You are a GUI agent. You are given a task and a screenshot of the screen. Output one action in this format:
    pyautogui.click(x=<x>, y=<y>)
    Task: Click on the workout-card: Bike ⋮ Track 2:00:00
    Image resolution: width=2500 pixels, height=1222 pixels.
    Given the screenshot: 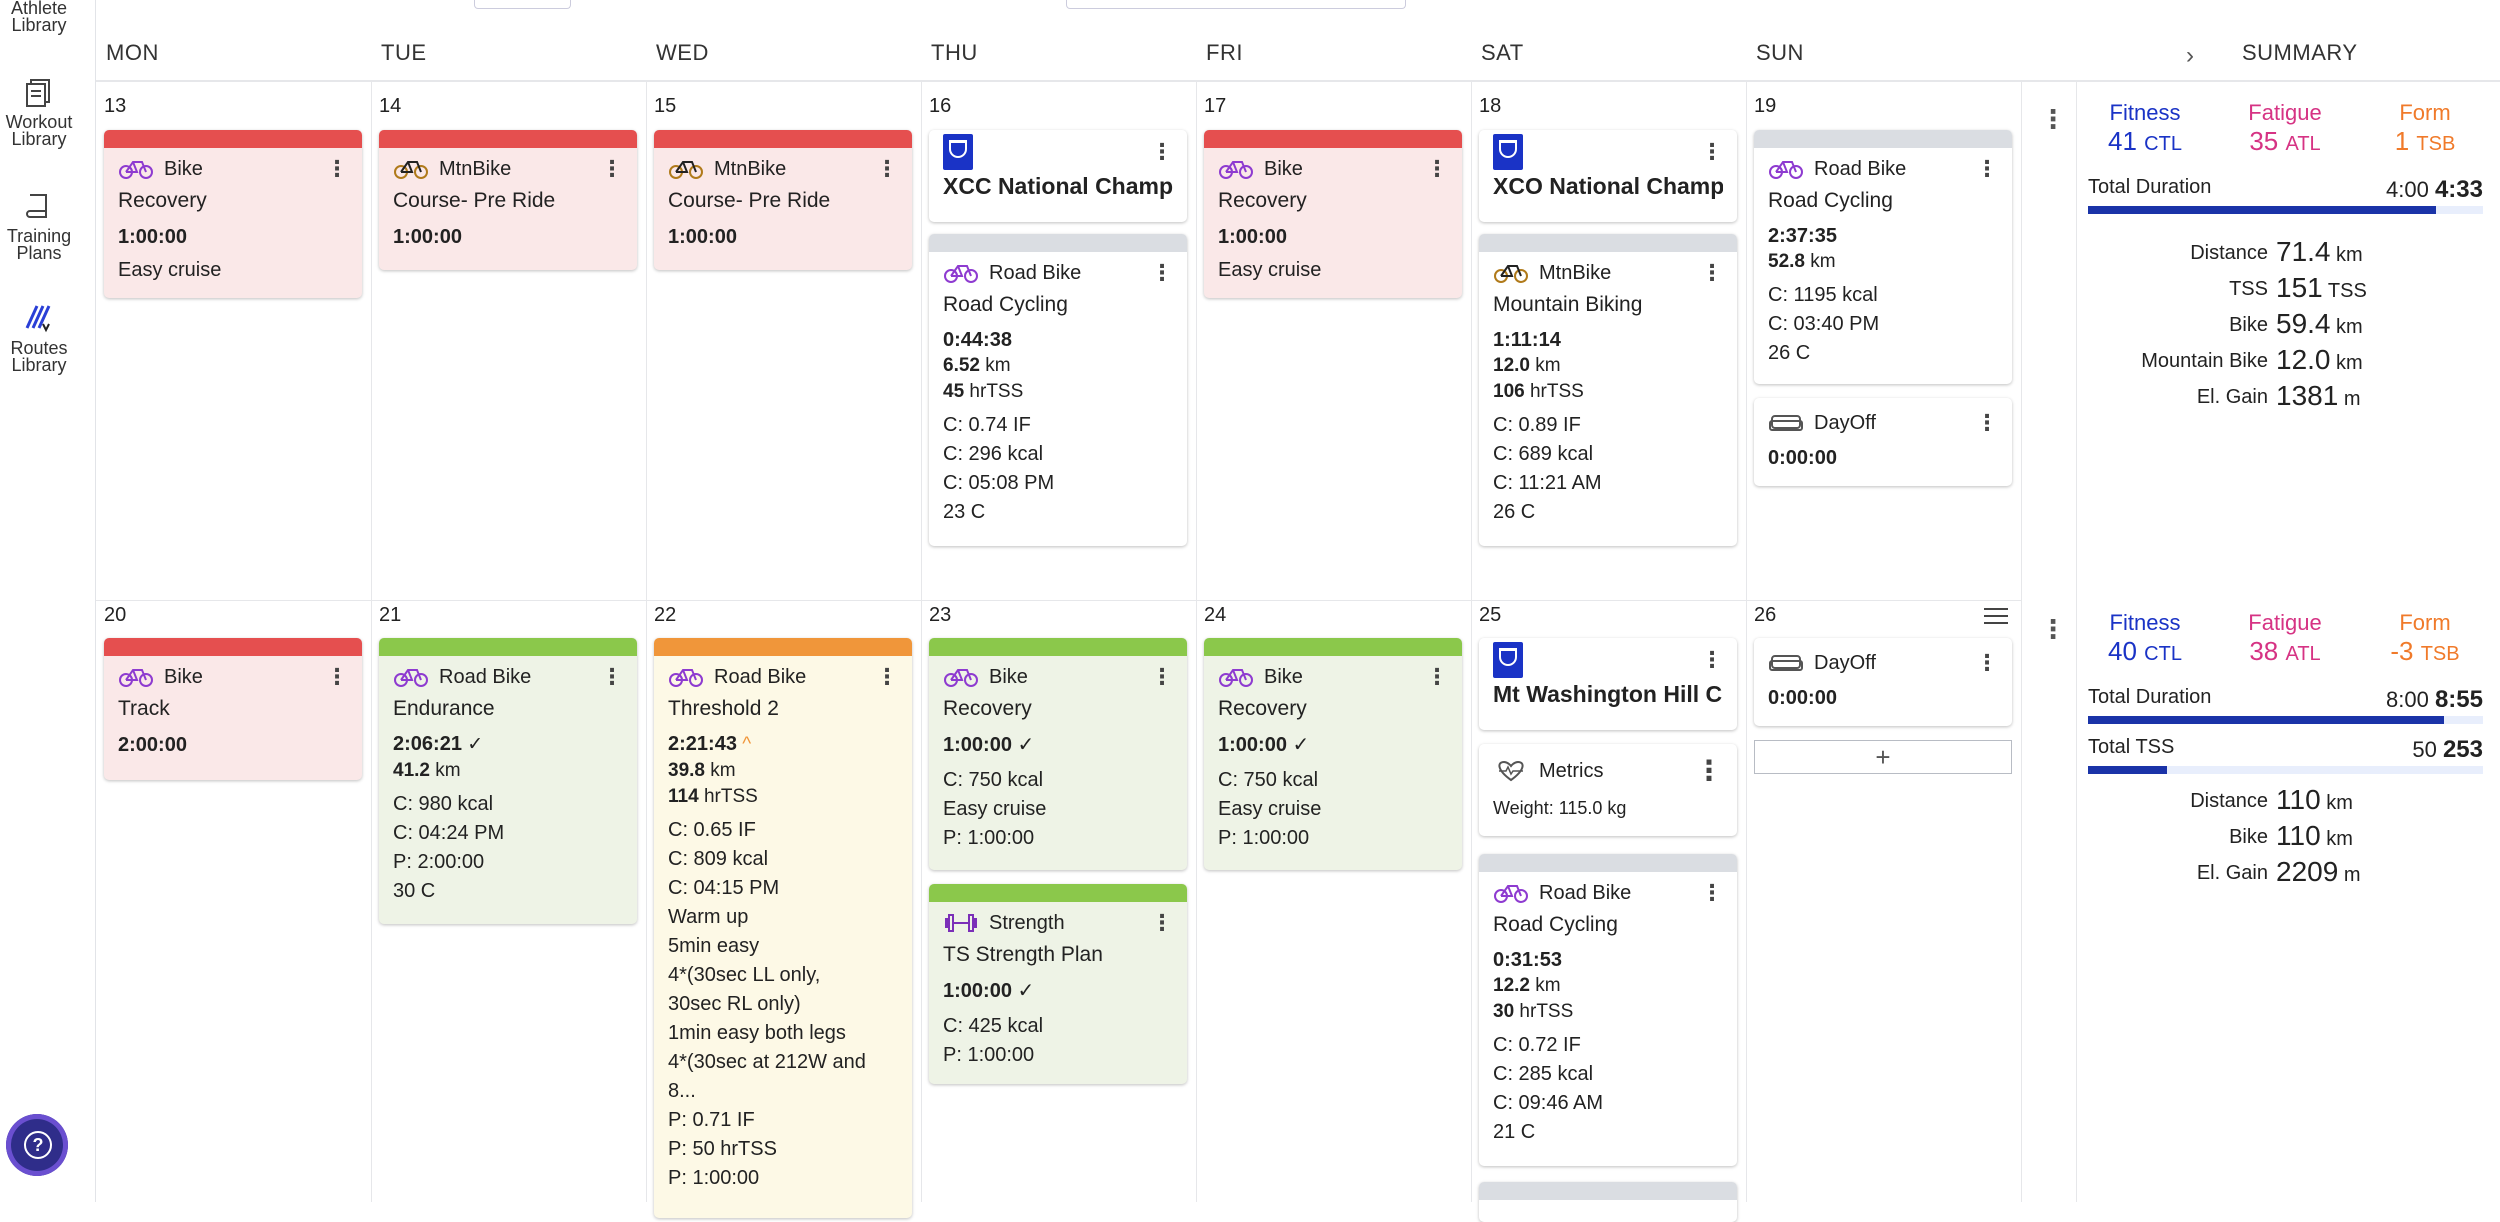 What is the action you would take?
    pyautogui.click(x=233, y=709)
    